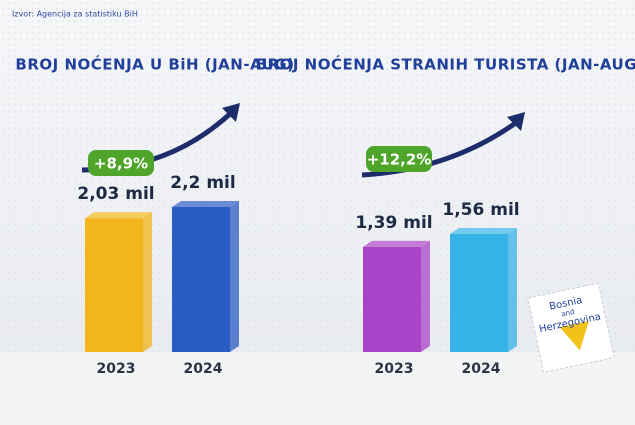 The width and height of the screenshot is (635, 425). I want to click on stamp: Bosnia and Herzegovina, so click(571, 328).